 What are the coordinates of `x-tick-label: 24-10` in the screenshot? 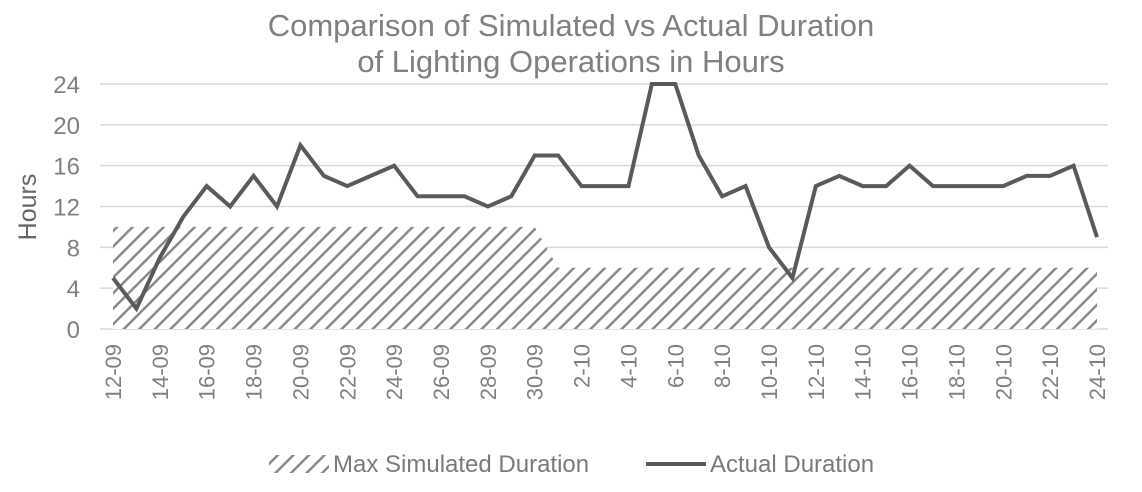 It's located at (1097, 372).